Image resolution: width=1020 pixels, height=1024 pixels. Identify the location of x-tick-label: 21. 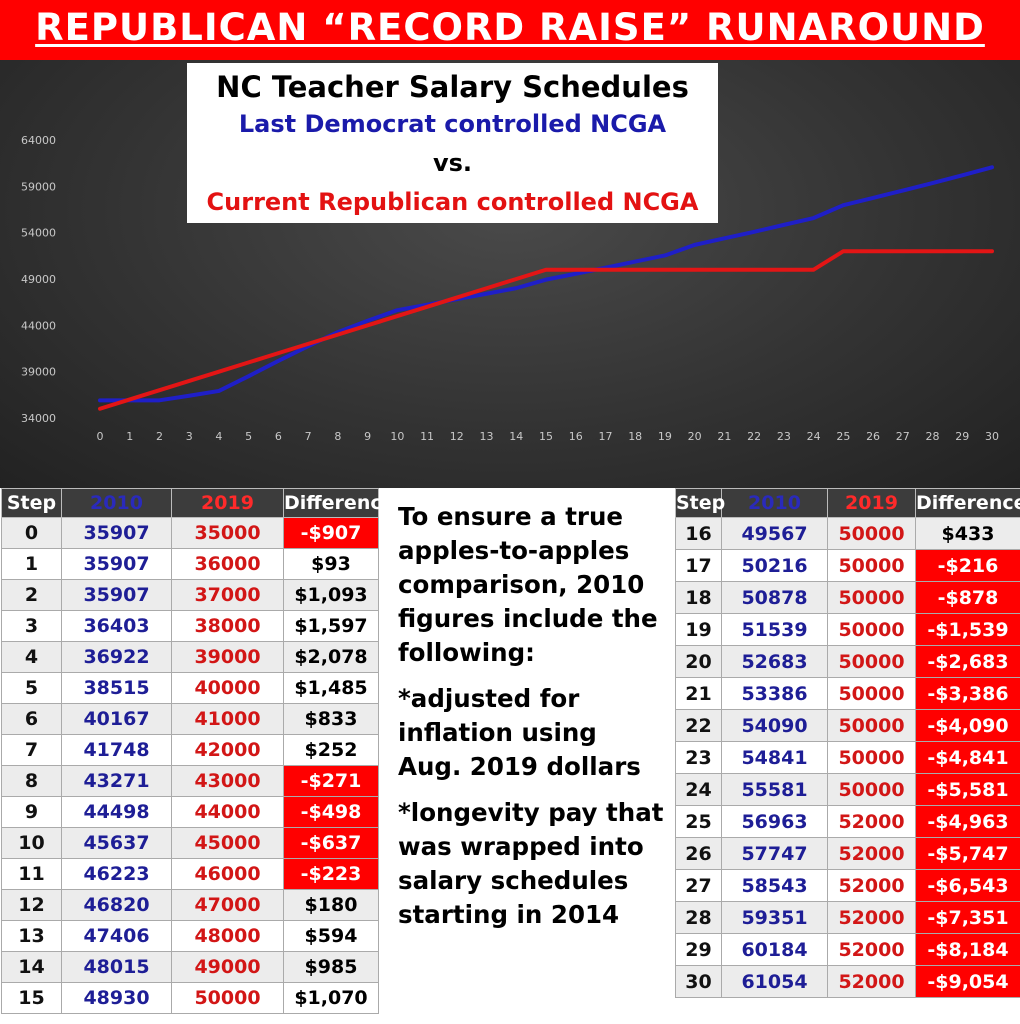
(724, 436).